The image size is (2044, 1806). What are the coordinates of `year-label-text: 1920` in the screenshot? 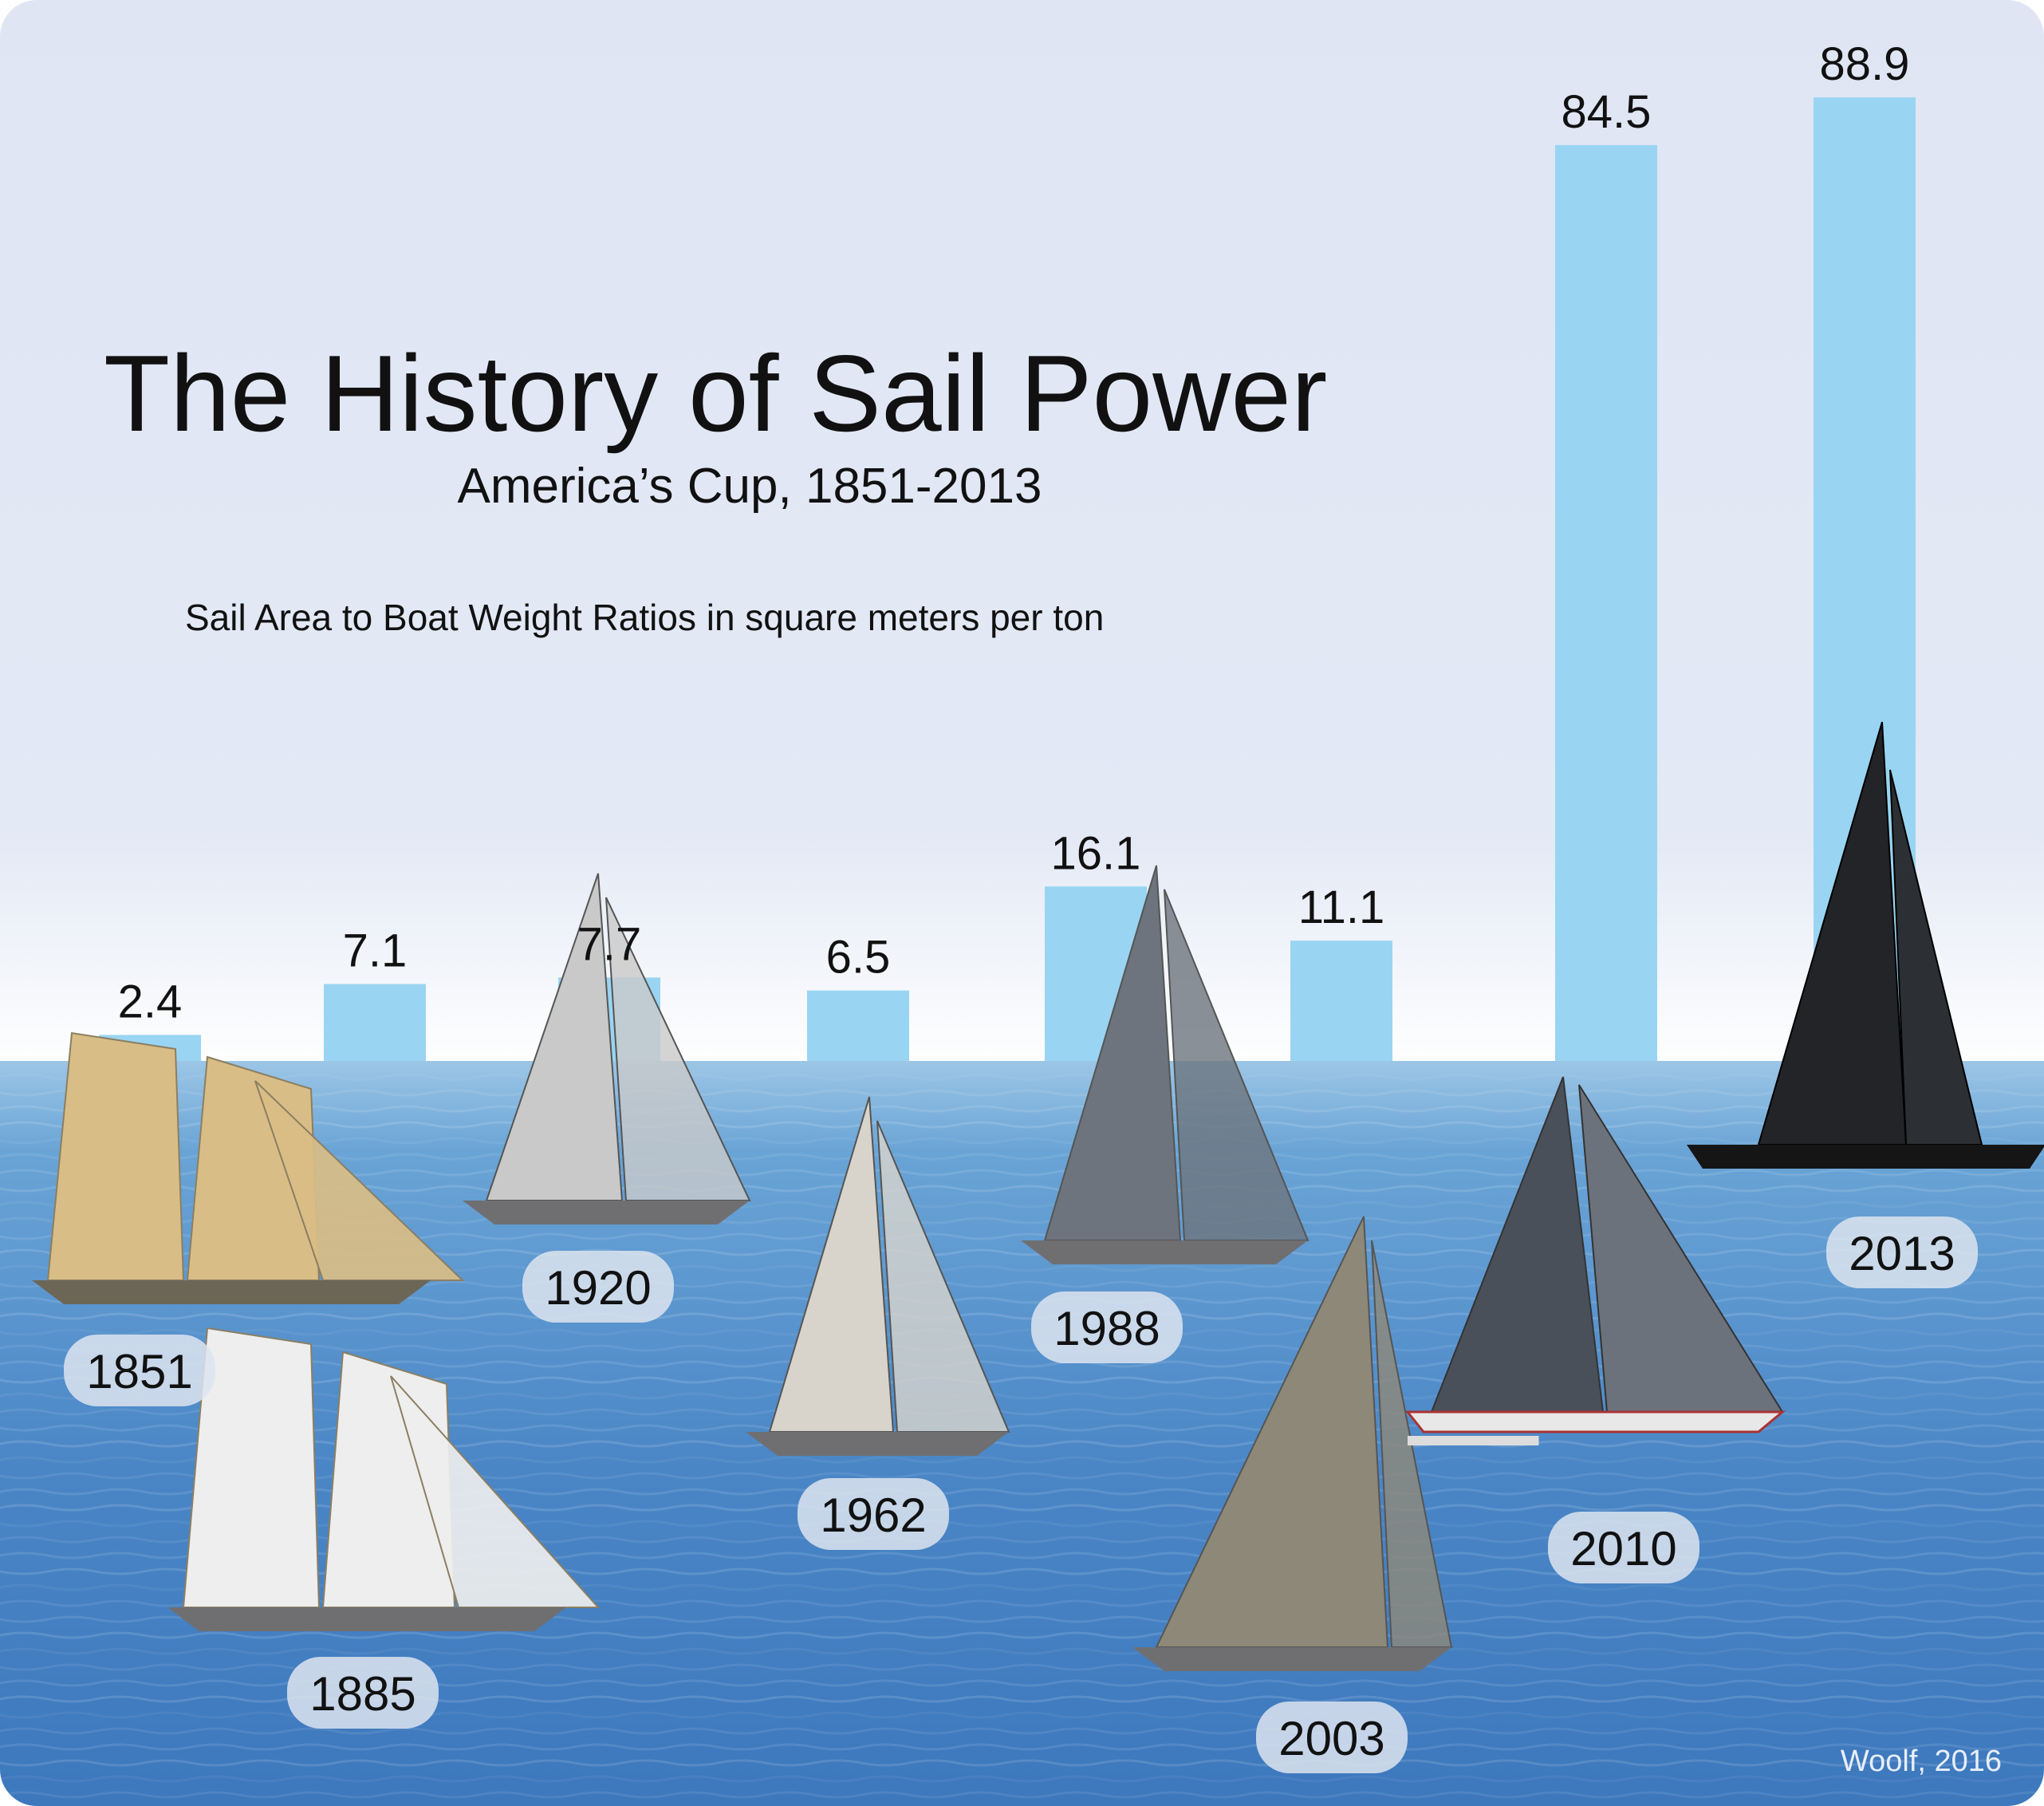 It's located at (598, 1288).